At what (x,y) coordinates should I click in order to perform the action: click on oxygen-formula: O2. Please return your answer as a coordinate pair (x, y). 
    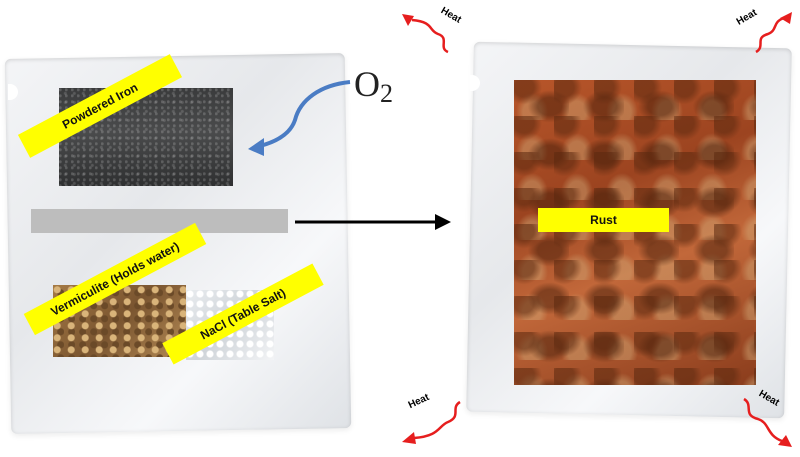
    Looking at the image, I should click on (373, 86).